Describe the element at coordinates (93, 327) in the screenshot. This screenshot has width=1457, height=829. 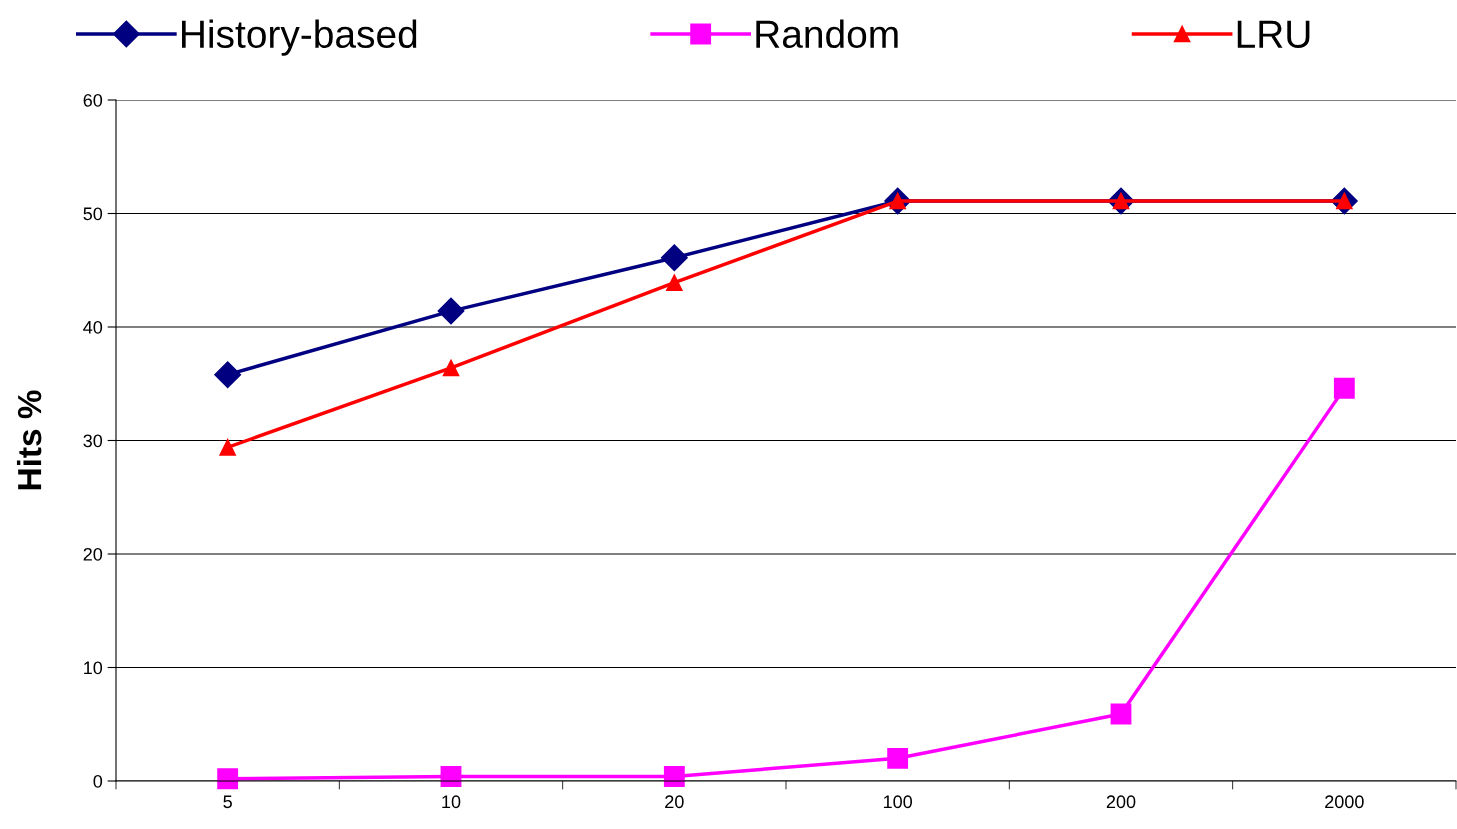
I see `y-tick-label: 40` at that location.